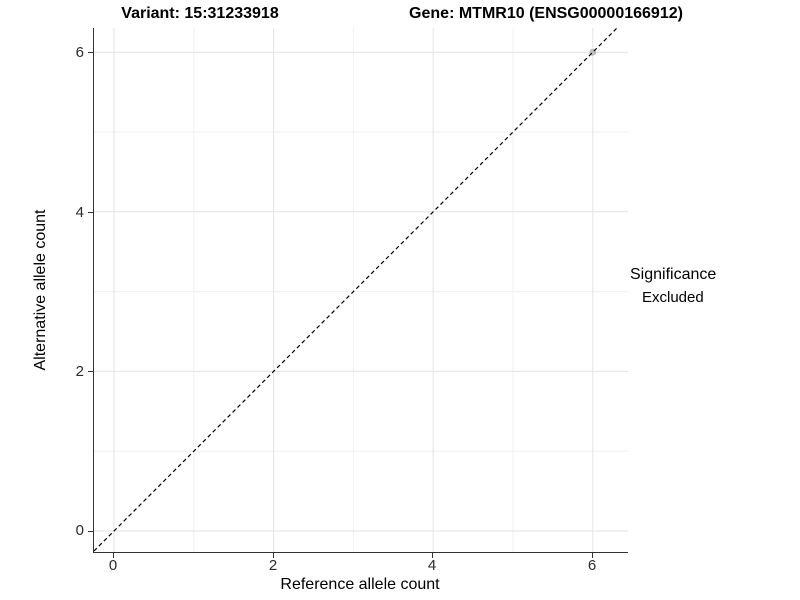  Describe the element at coordinates (592, 565) in the screenshot. I see `x-tick-label: 6` at that location.